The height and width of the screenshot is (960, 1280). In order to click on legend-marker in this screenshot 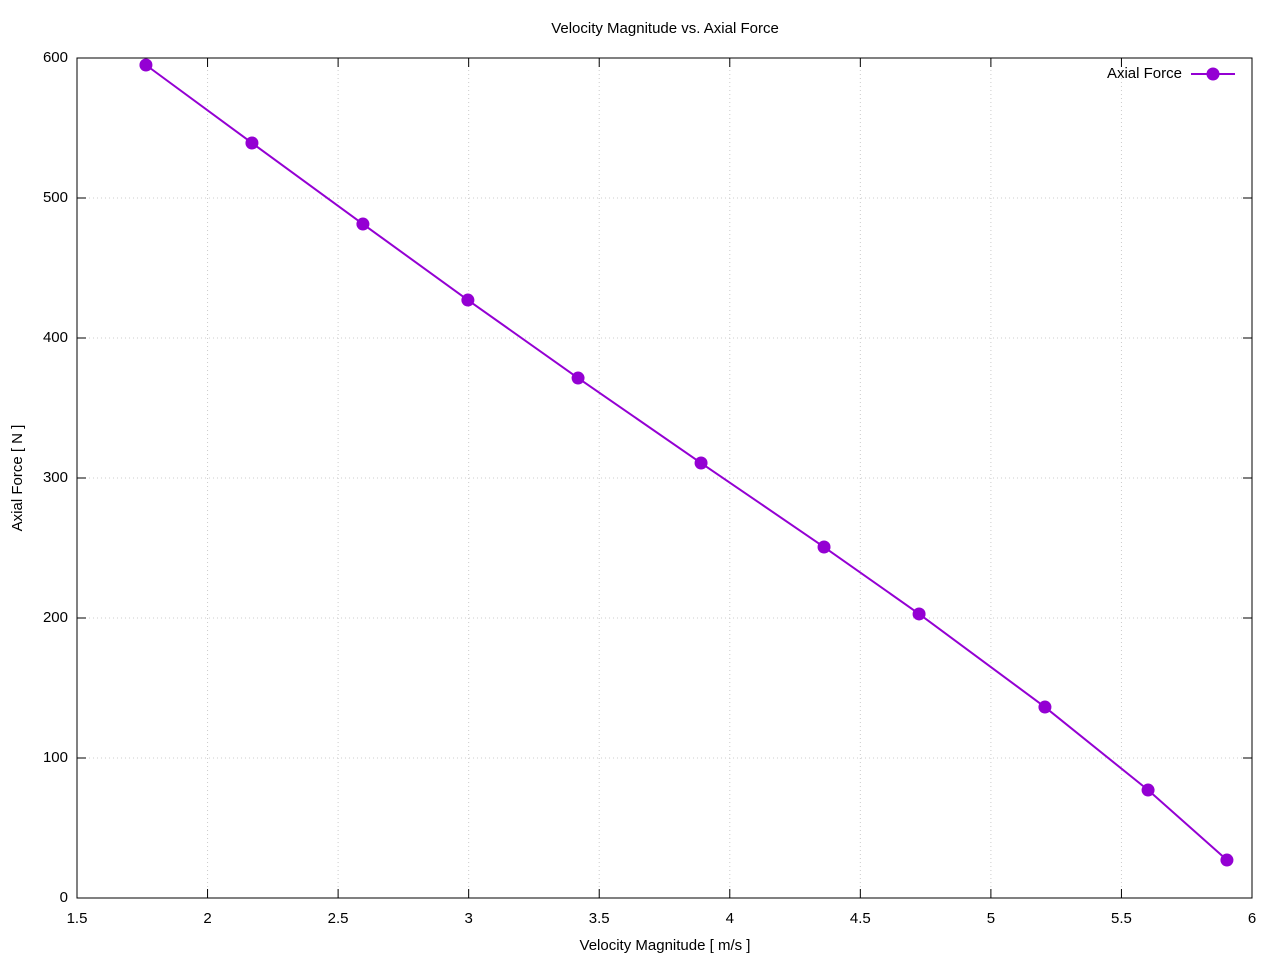, I will do `click(1213, 74)`.